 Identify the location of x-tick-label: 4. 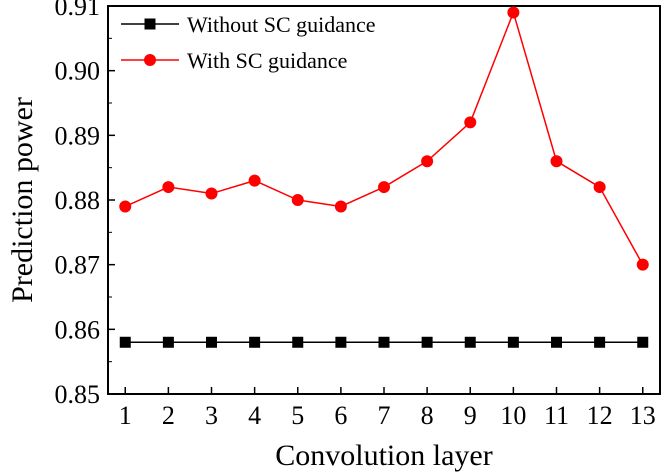
(254, 415).